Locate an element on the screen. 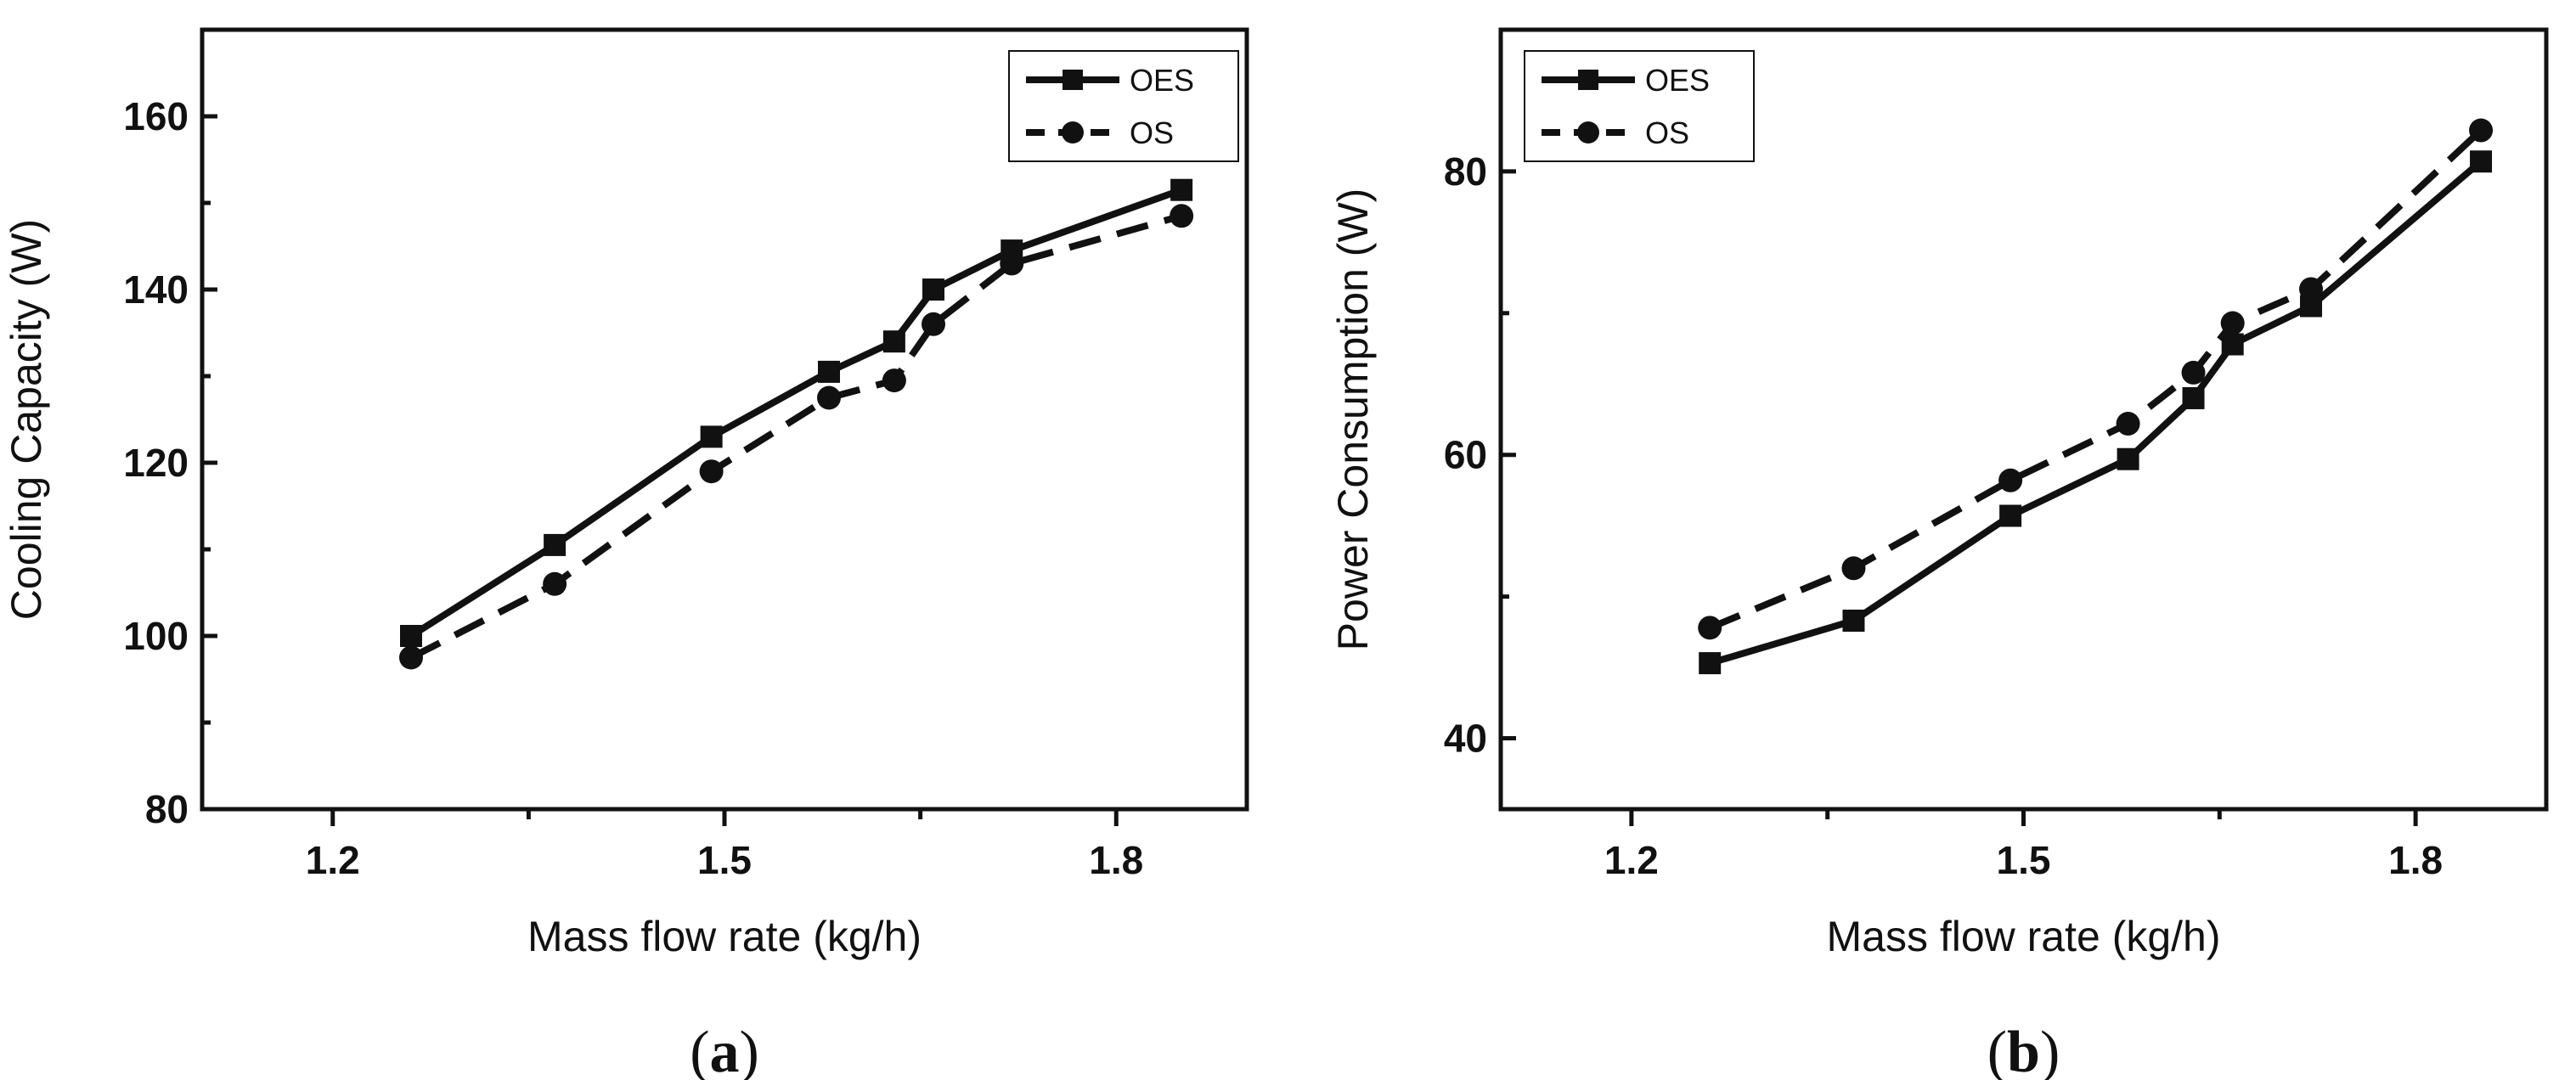 The height and width of the screenshot is (1080, 2576). y-axis-title: Cooling Capacity (W) is located at coordinates (26, 419).